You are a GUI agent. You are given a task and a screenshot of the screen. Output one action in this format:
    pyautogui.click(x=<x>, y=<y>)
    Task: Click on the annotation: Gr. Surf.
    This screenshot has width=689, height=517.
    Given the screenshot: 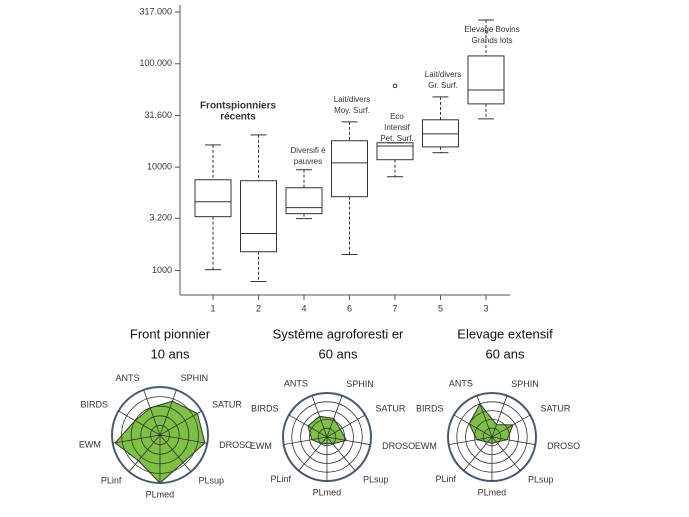 What is the action you would take?
    pyautogui.click(x=443, y=85)
    